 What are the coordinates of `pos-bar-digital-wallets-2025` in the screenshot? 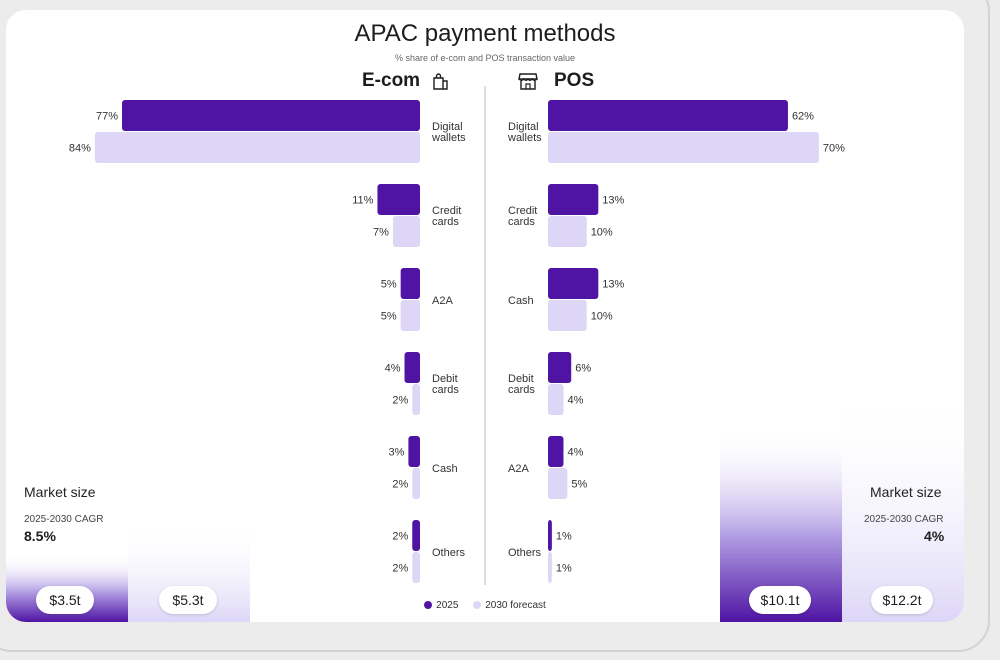 It's located at (668, 115).